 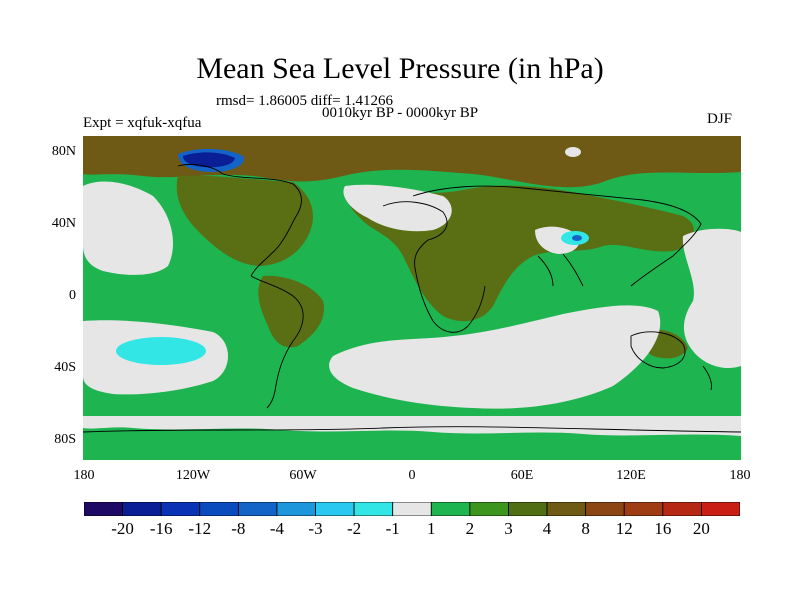 I want to click on colorbar-label: 8, so click(x=585, y=528).